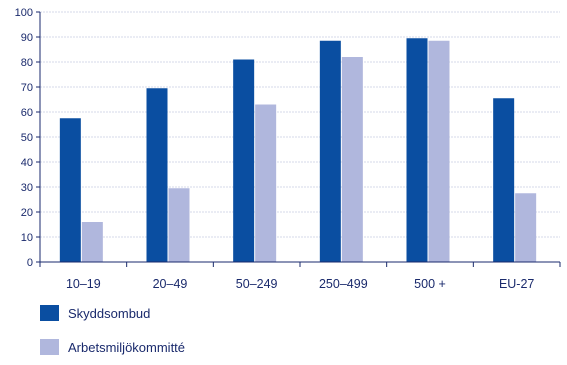  Describe the element at coordinates (49, 313) in the screenshot. I see `legend-swatch-skyddsombud` at that location.